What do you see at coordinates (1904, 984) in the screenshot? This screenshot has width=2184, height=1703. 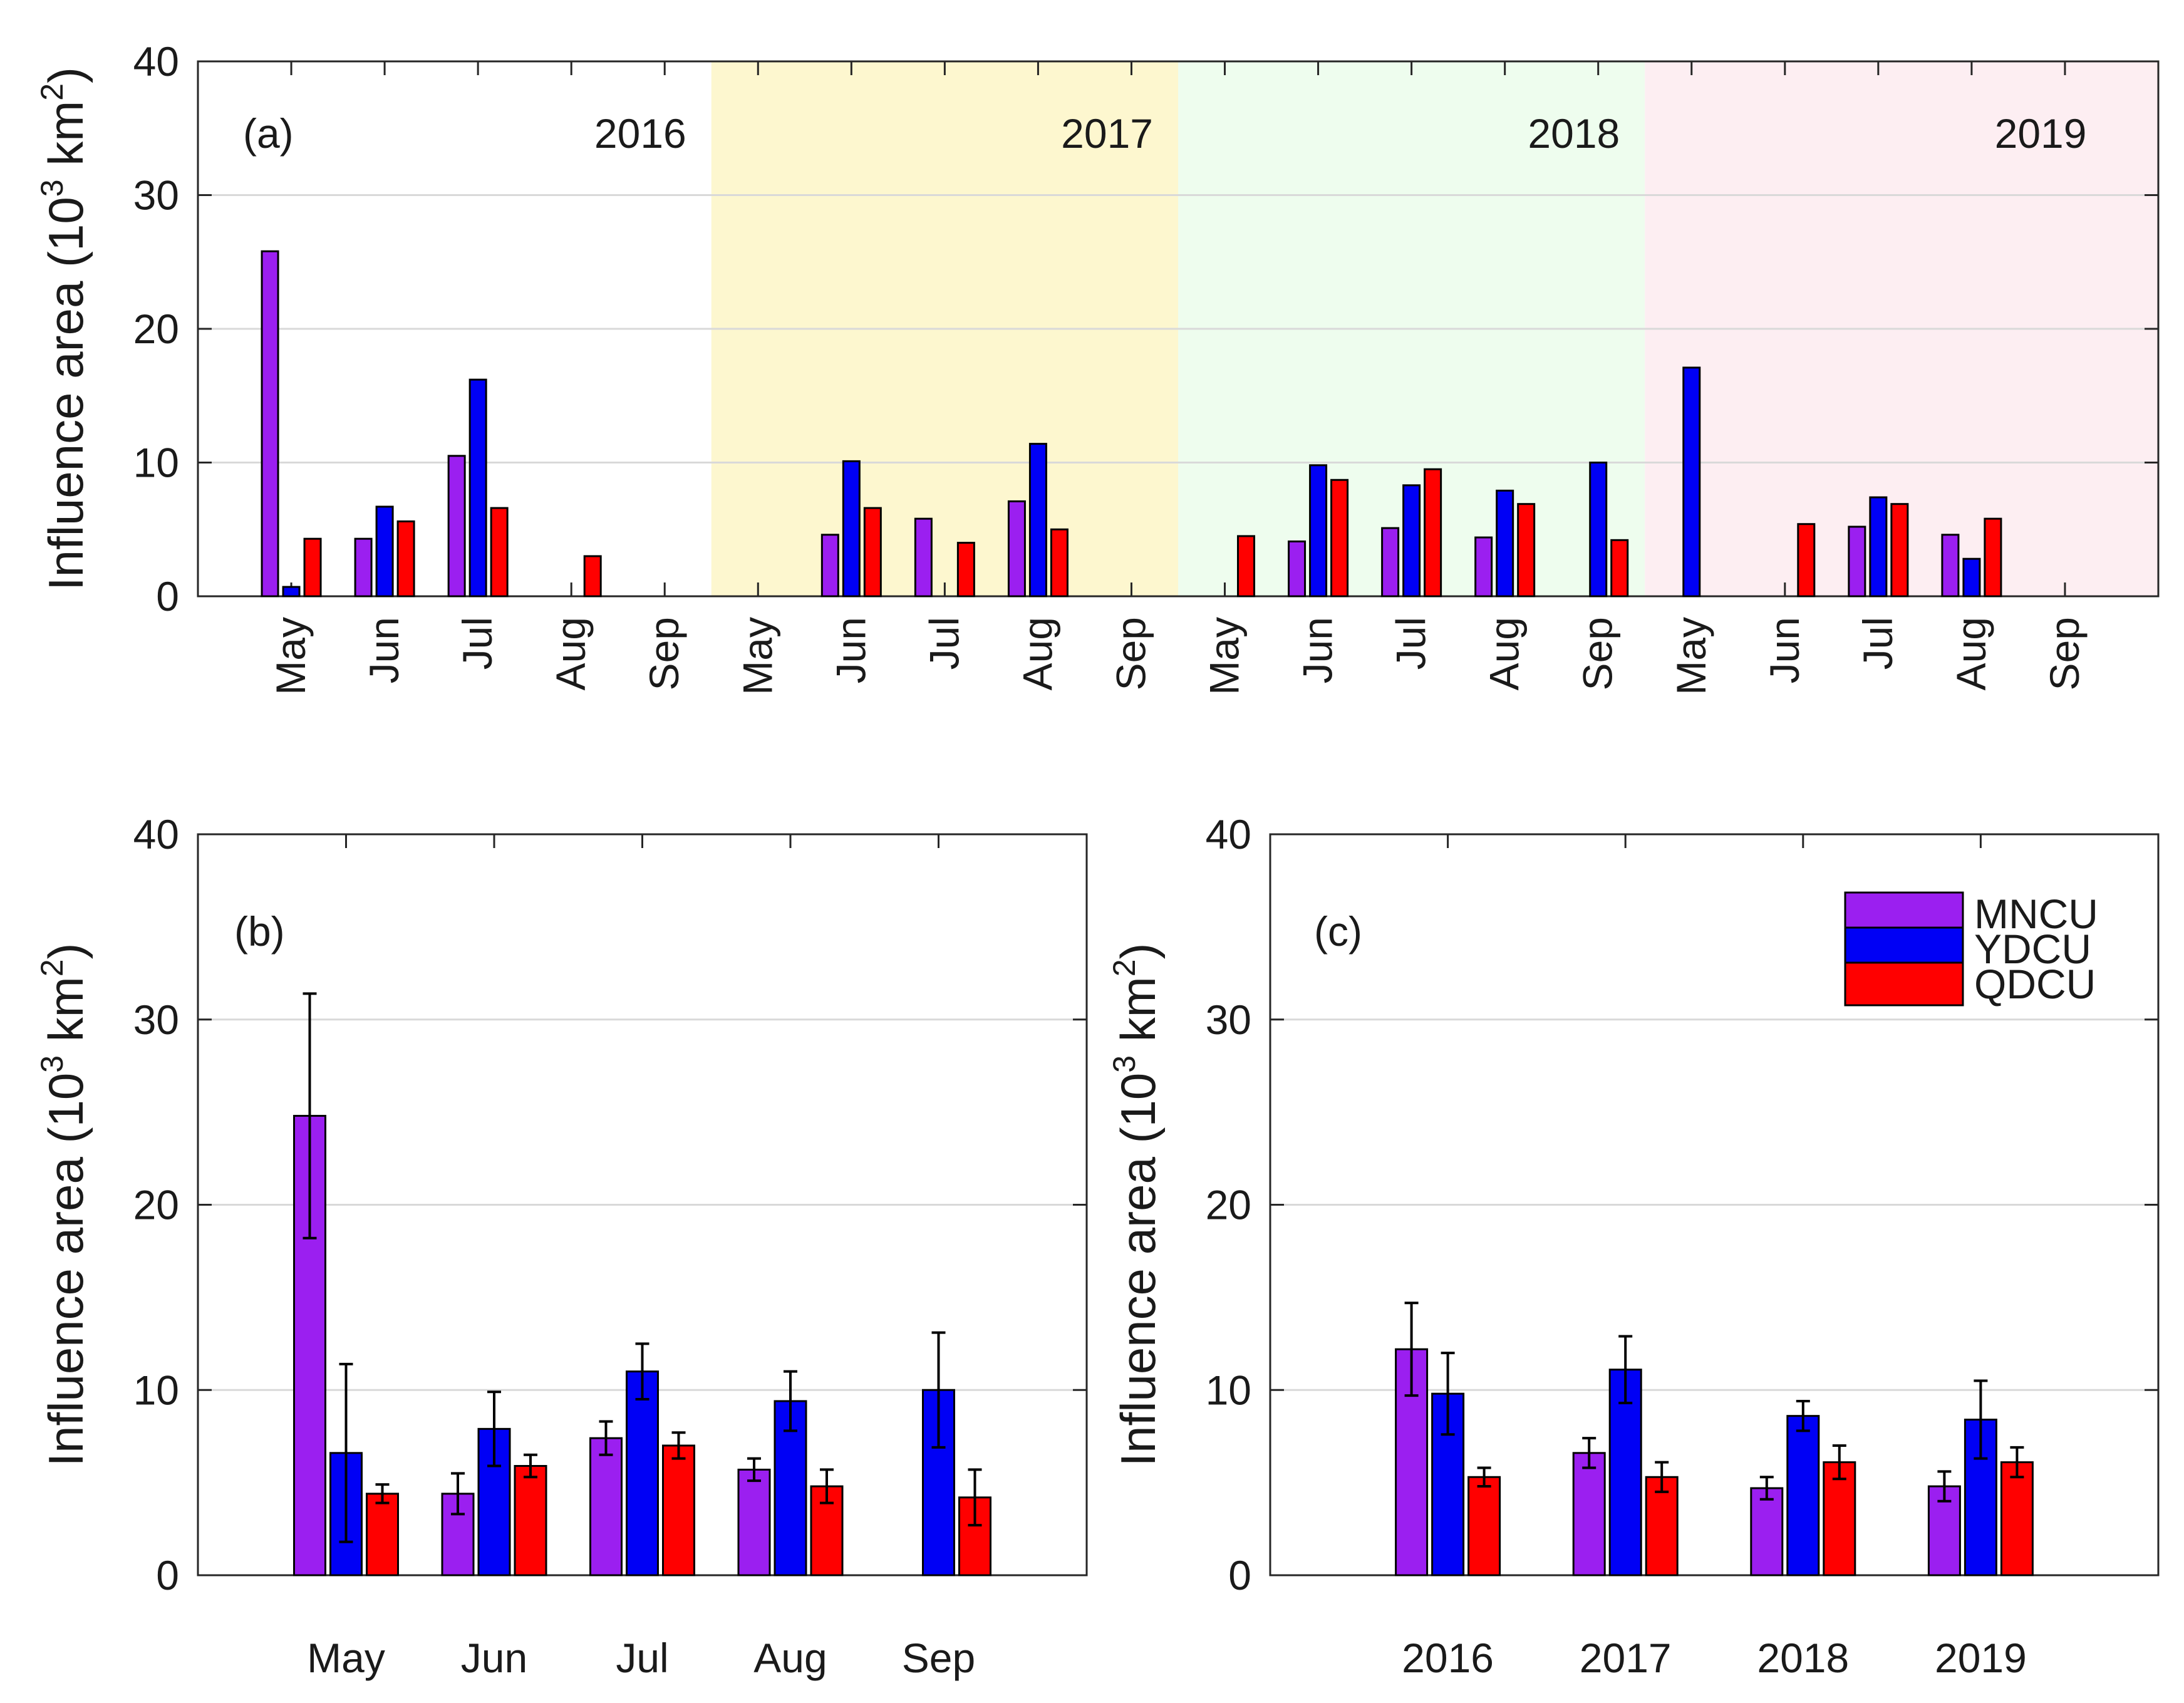 I see `legend-swatch-qdcu` at bounding box center [1904, 984].